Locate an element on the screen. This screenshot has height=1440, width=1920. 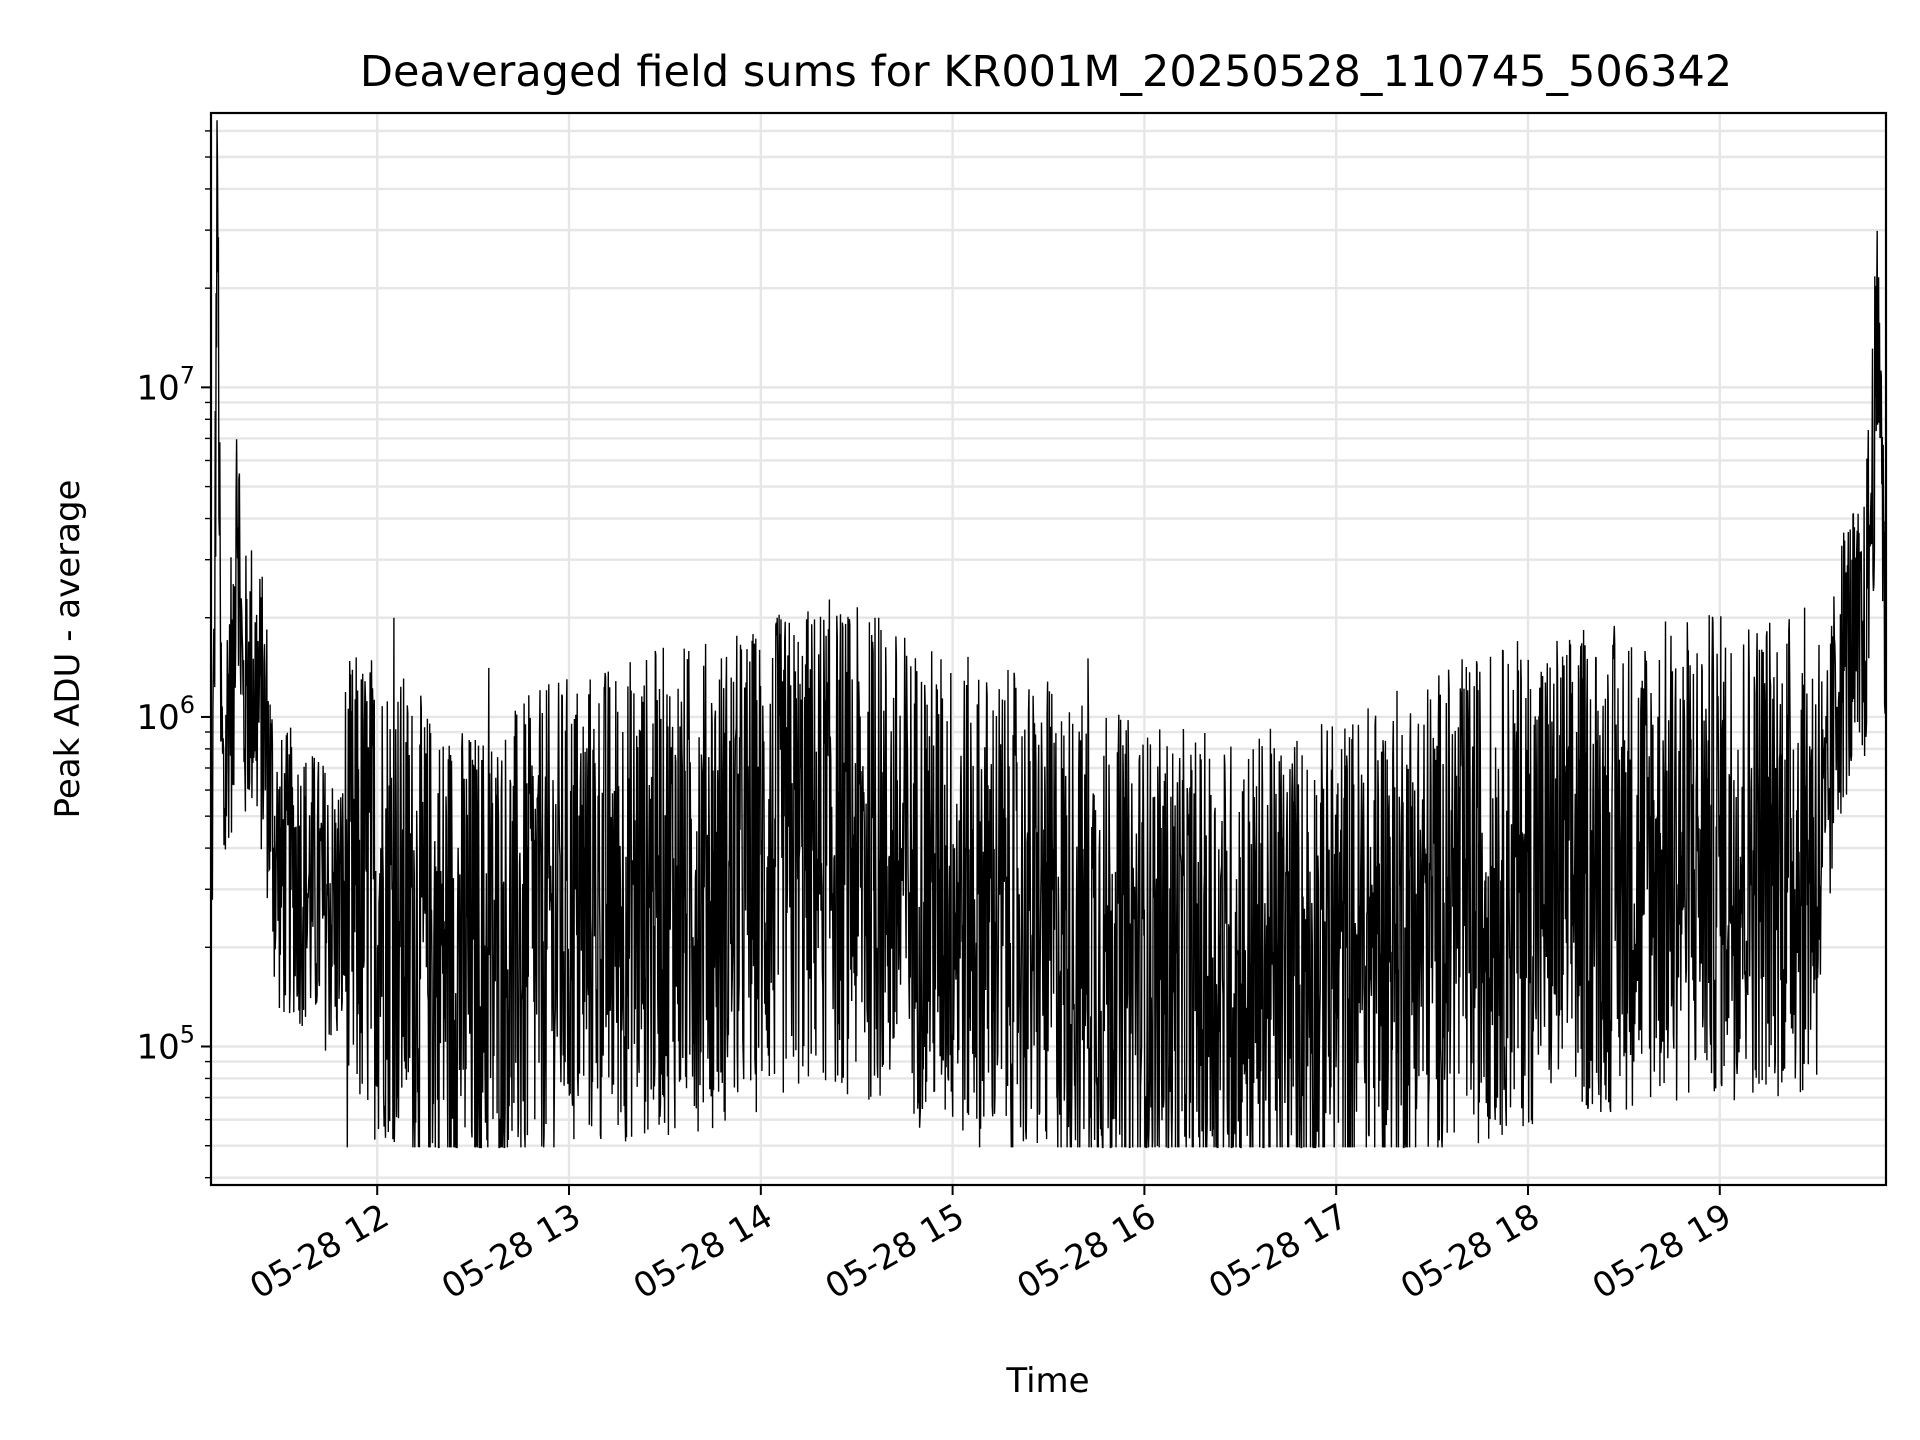
x-tick-label: 05-28 18 is located at coordinates (1470, 1251).